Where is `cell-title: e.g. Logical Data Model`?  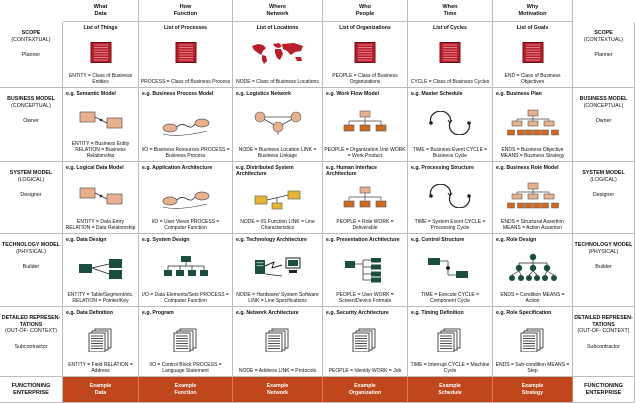
cell-title: e.g. Logical Data Model is located at coordinates (95, 168).